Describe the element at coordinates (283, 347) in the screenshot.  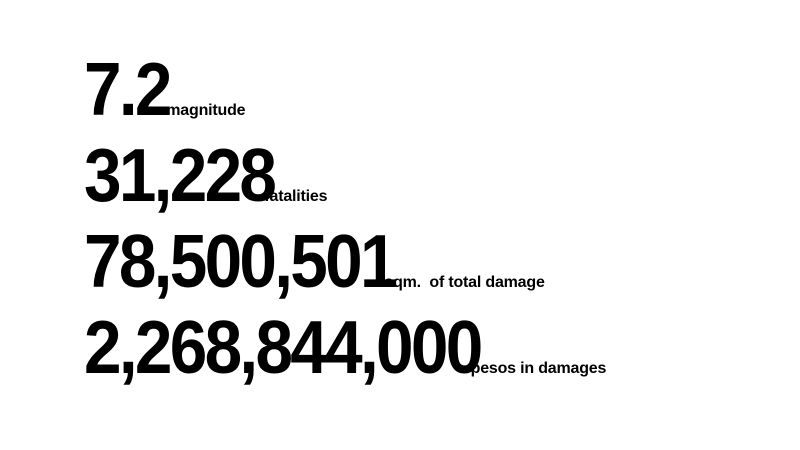
I see `stat-value-pesos-damages: 2,268,844,000` at that location.